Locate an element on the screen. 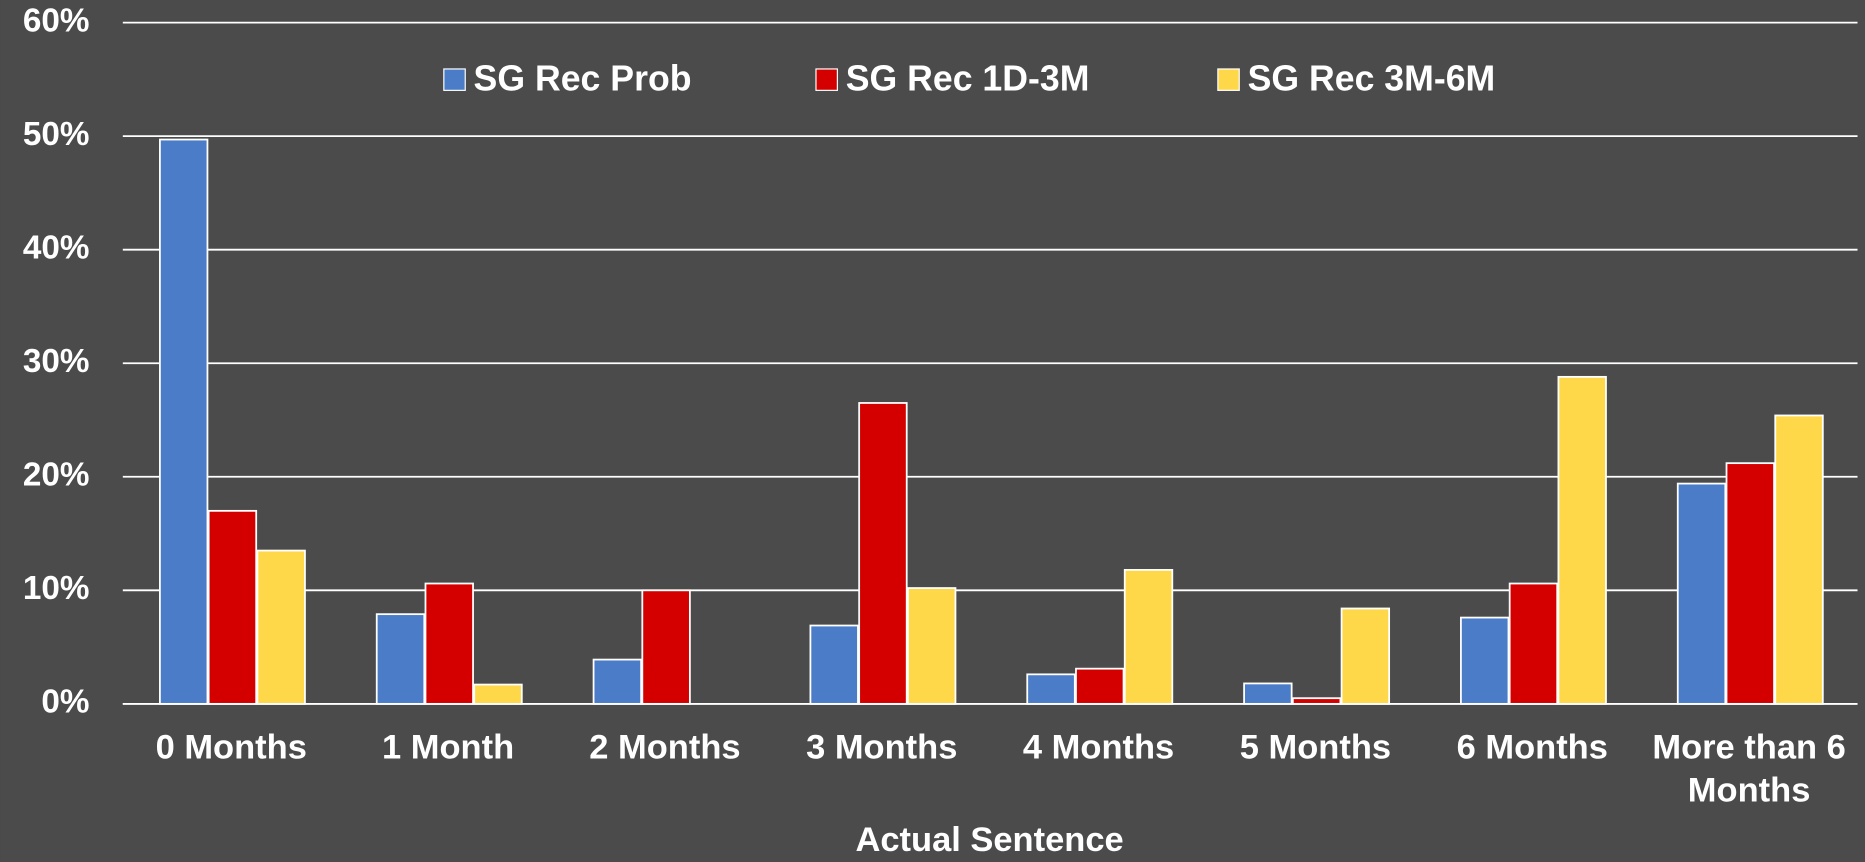 The width and height of the screenshot is (1865, 862). x-tick-label: 4 Months is located at coordinates (1098, 747).